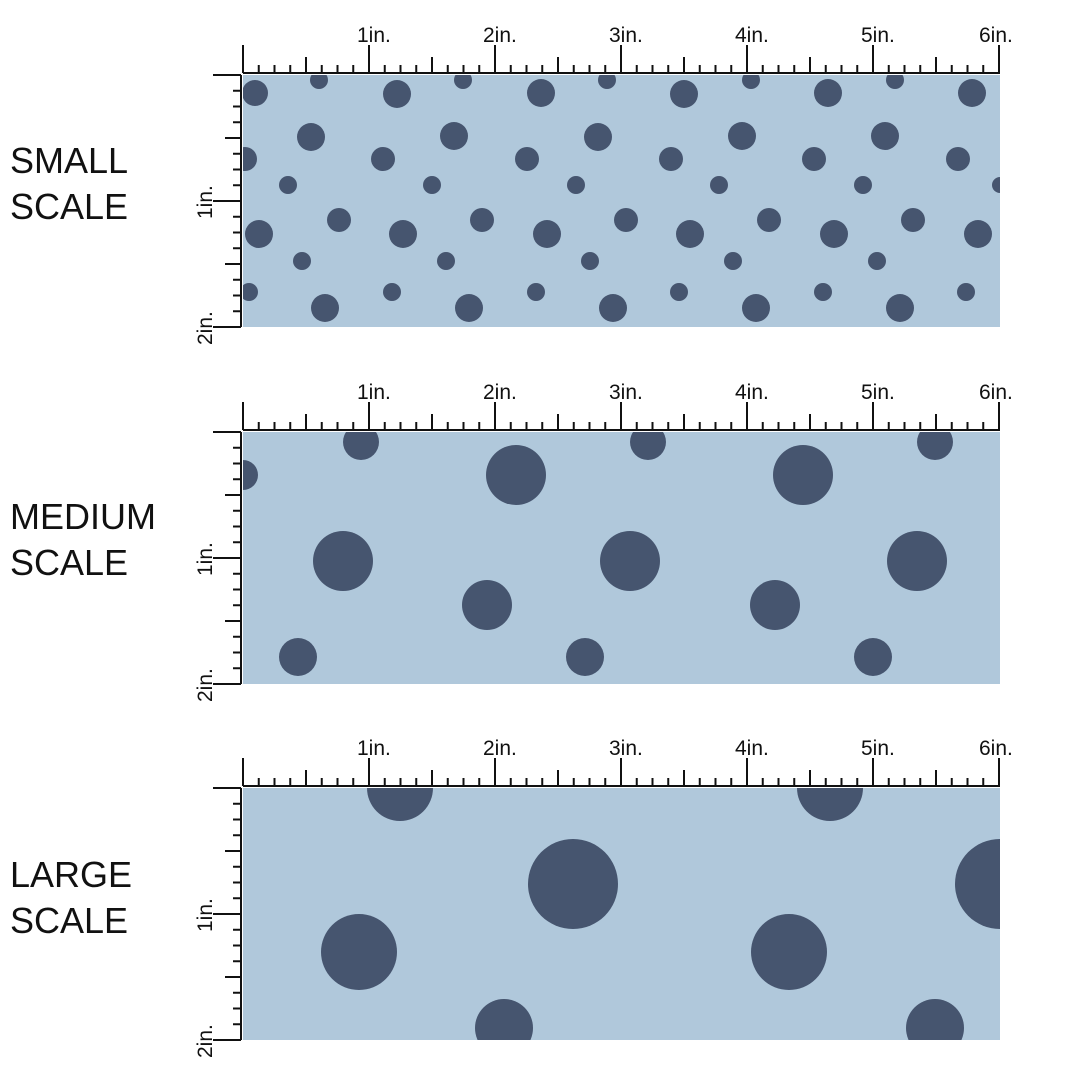 This screenshot has height=1080, width=1080. I want to click on small-scale-label: SMALL SCALE, so click(69, 184).